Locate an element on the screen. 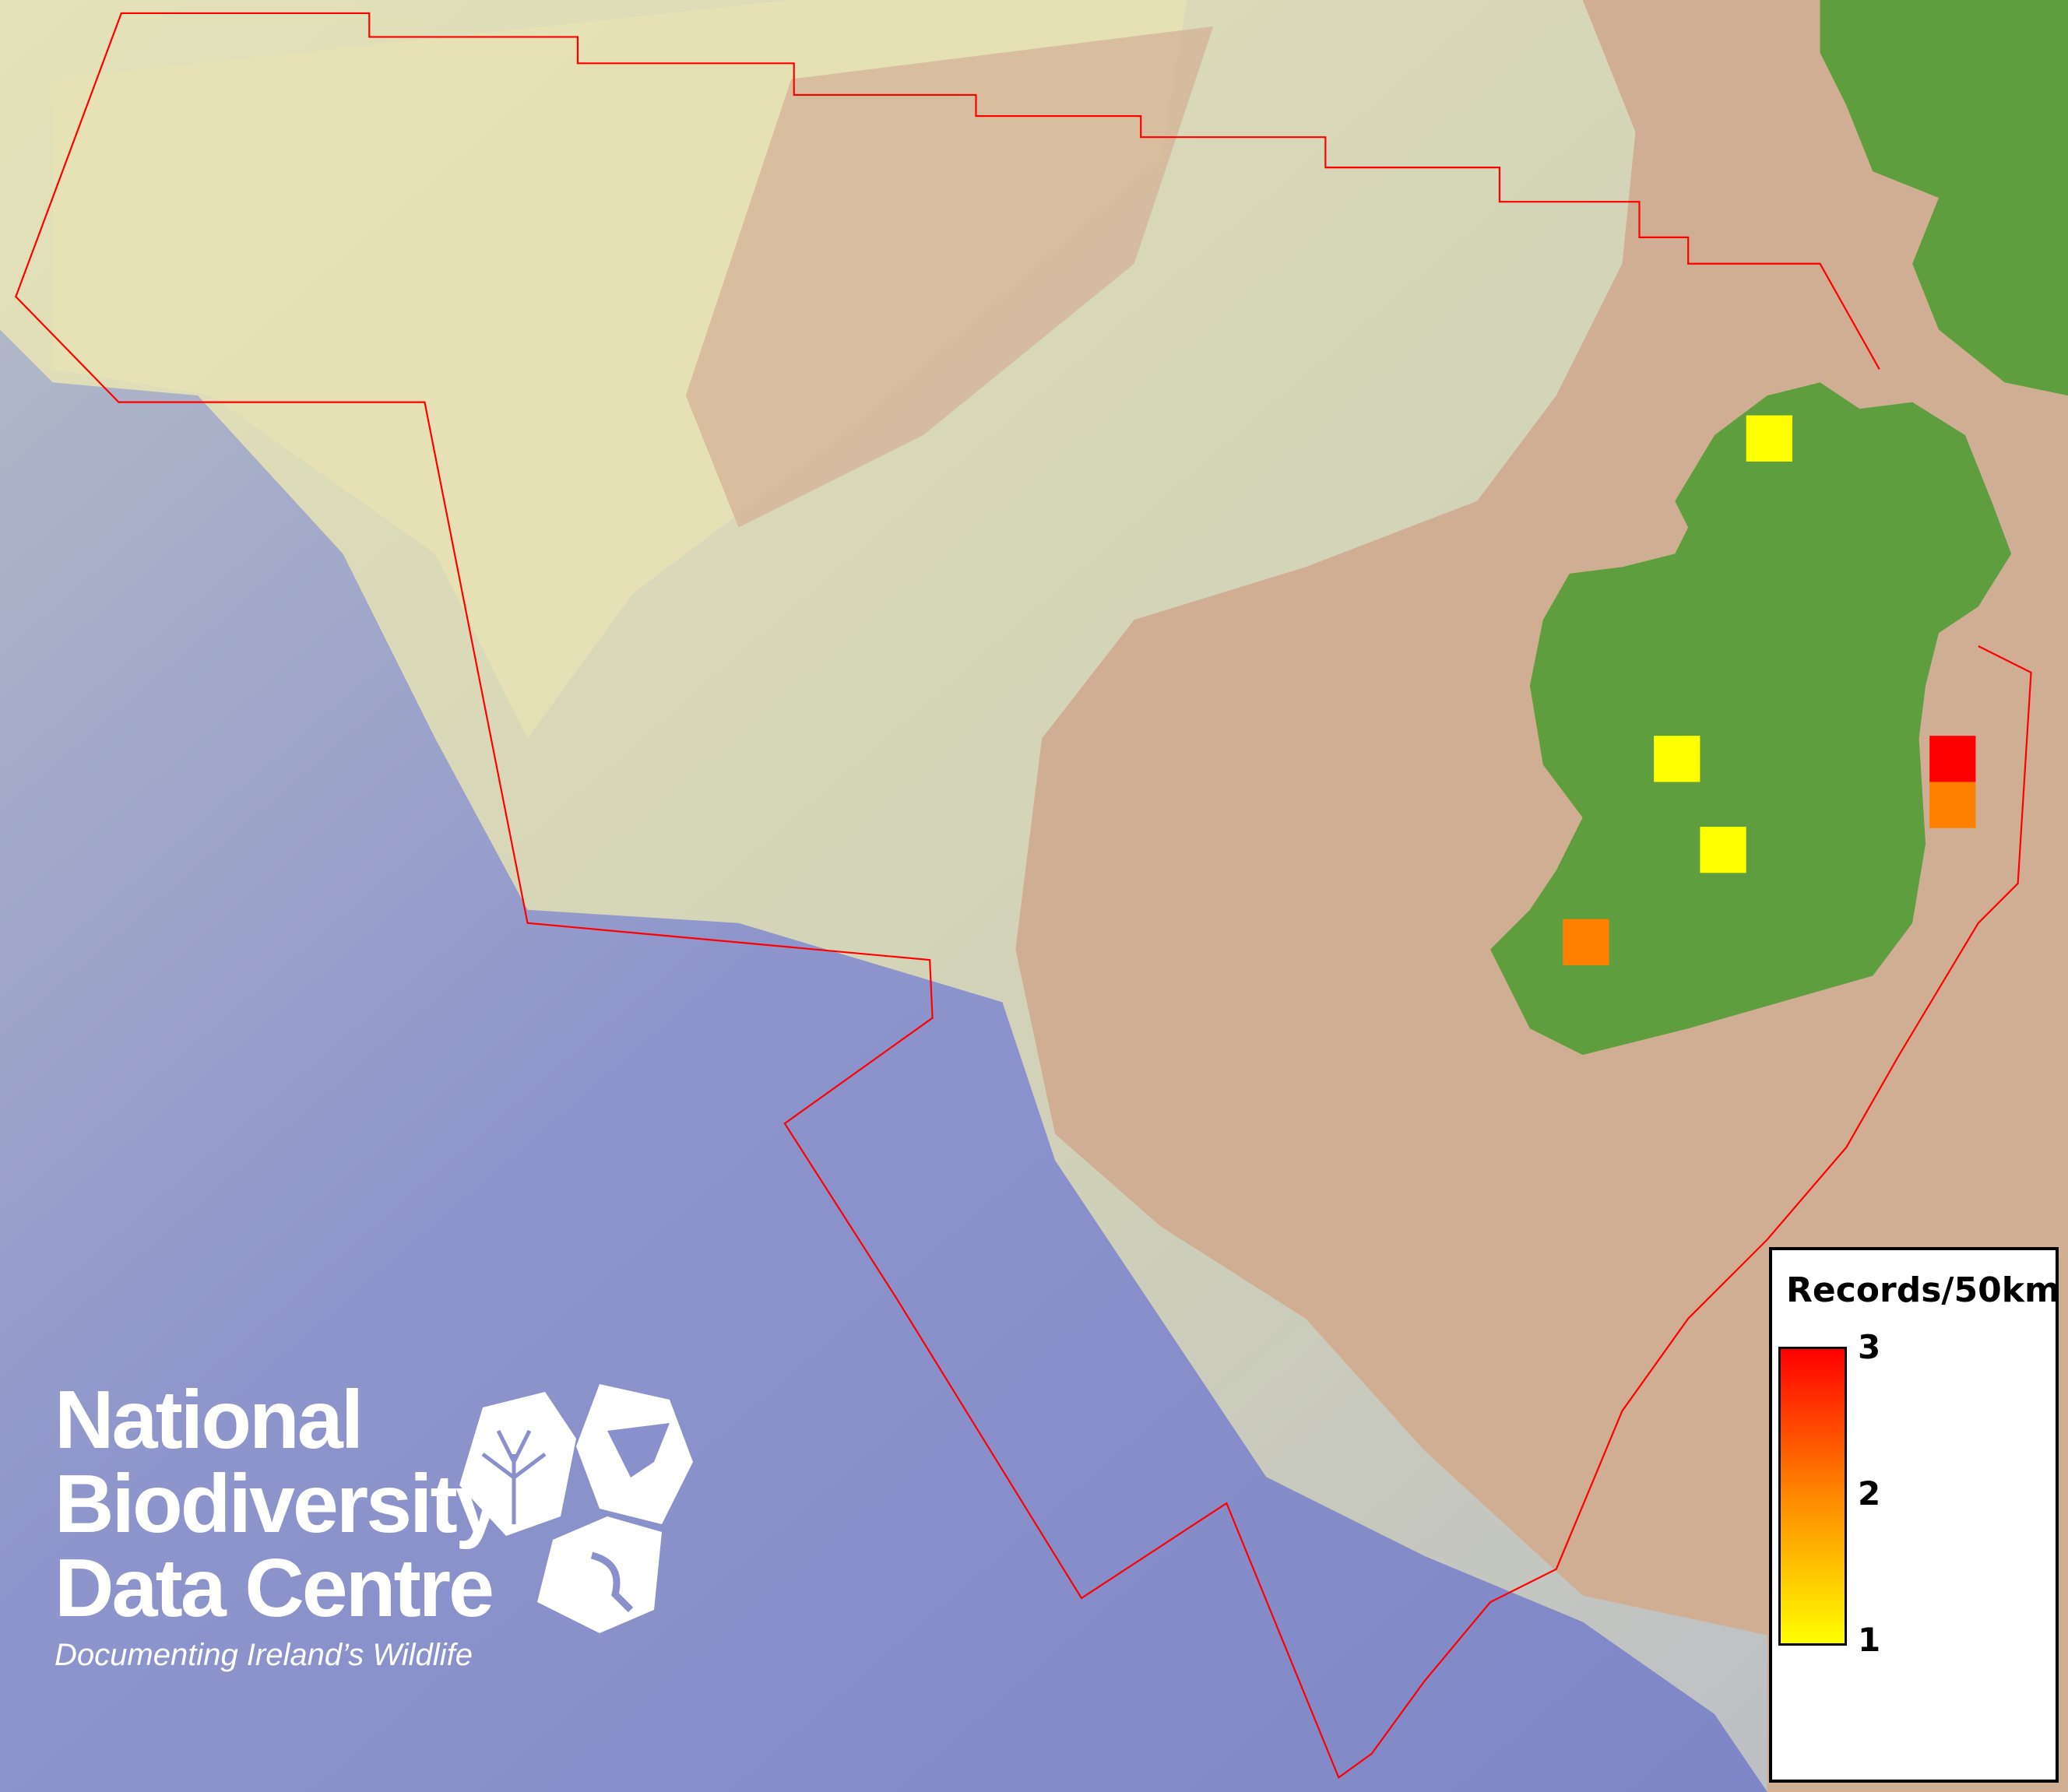 The image size is (2068, 1792). legend: Records/50km 3 2 1 is located at coordinates (1915, 1515).